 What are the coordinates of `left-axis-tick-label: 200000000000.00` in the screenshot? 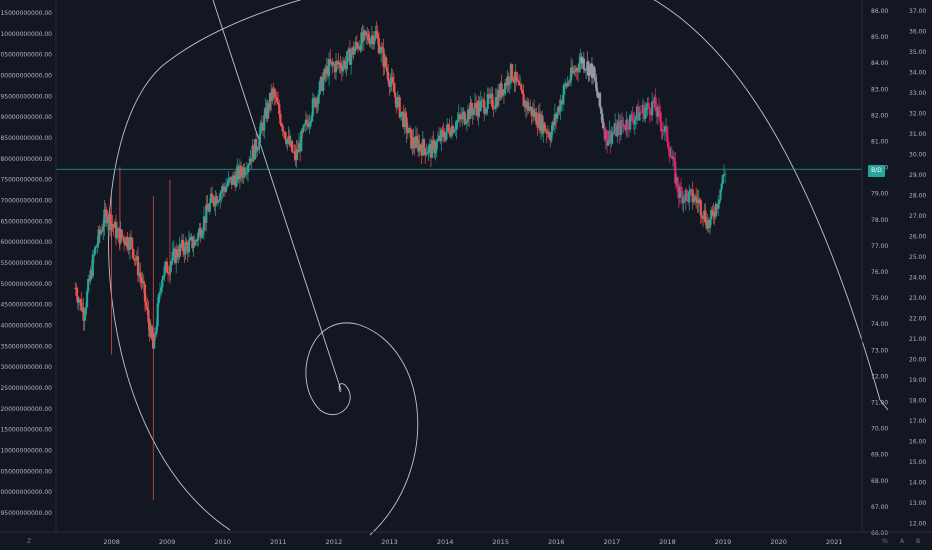 It's located at (26, 75).